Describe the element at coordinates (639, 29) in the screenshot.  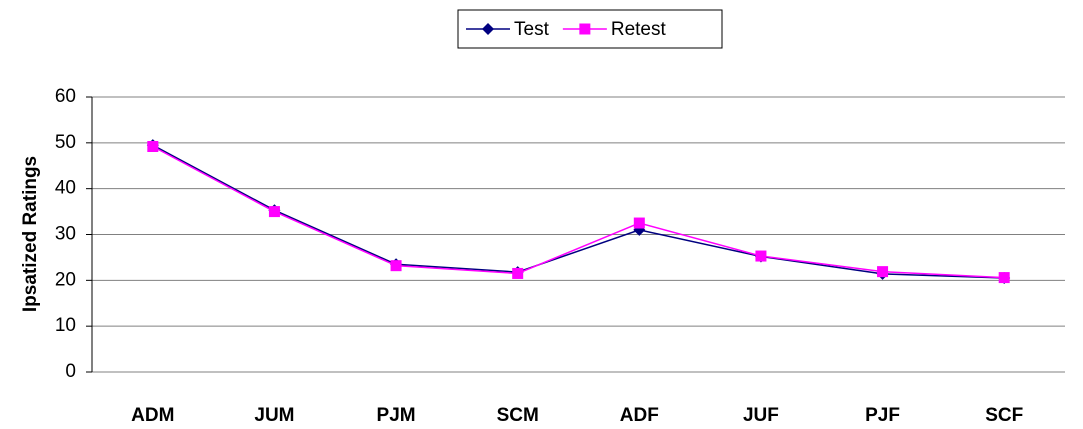
I see `legend-label: Retest` at that location.